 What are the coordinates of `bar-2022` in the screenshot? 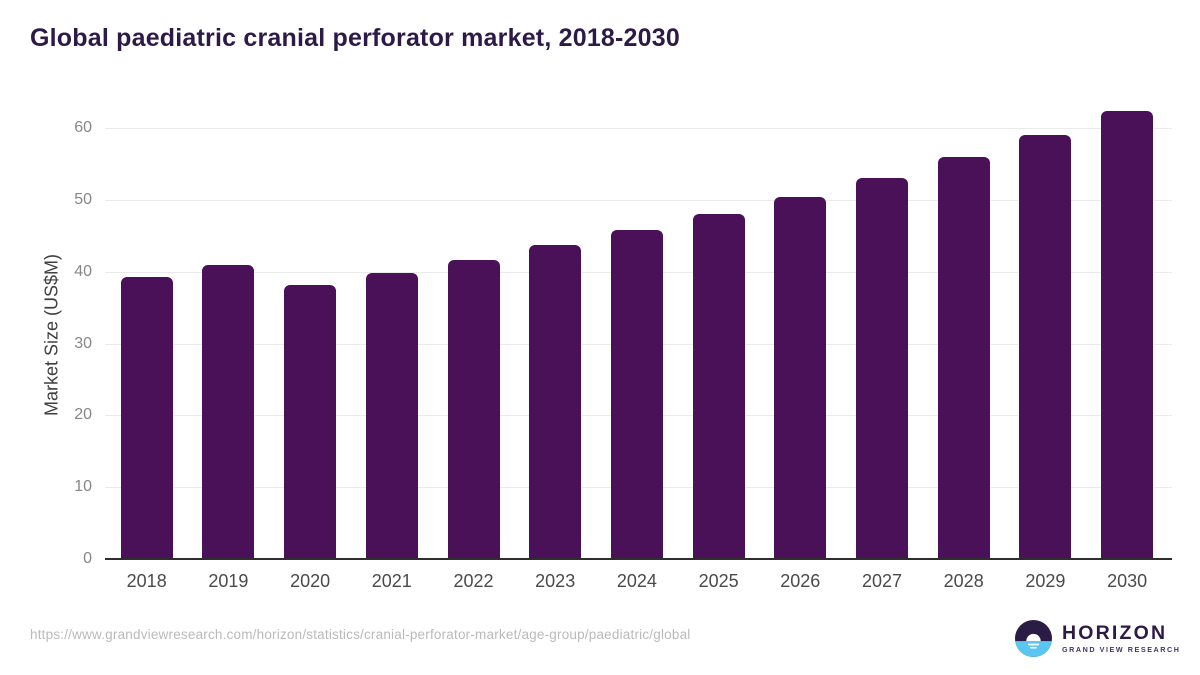 It's located at (473, 409).